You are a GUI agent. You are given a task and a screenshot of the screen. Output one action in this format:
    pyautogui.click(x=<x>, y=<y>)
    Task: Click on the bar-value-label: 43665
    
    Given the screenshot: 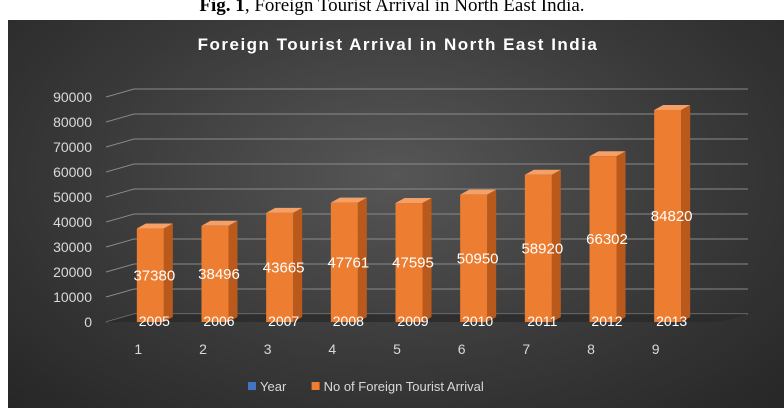 What is the action you would take?
    pyautogui.click(x=284, y=267)
    